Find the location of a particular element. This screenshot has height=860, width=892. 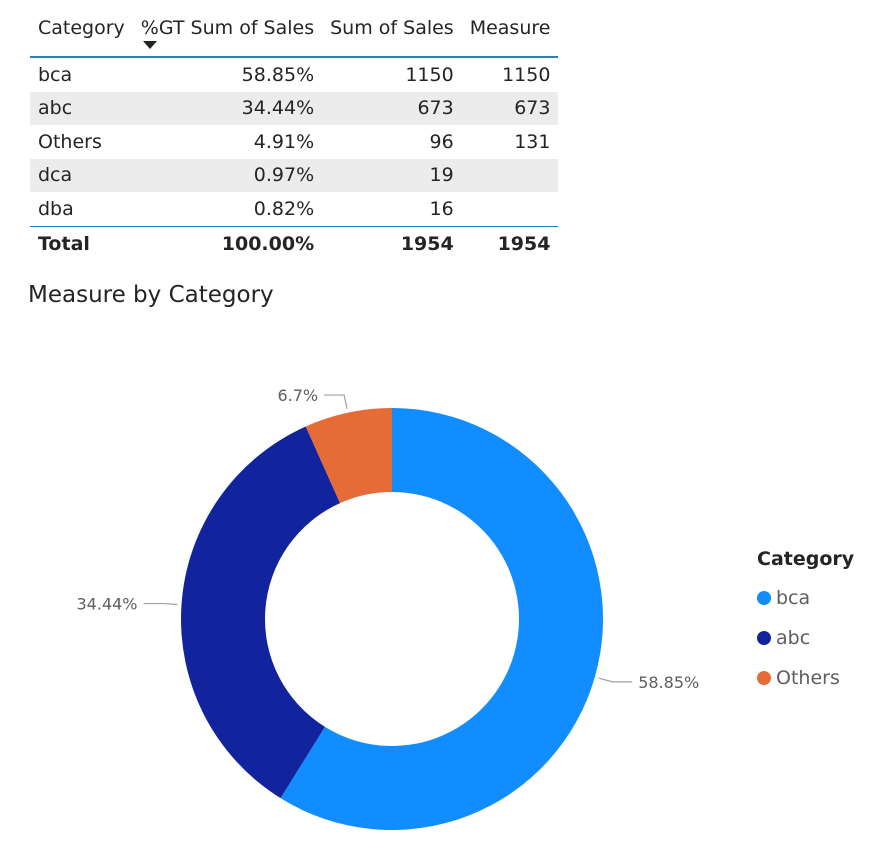

cell-measure: 673 is located at coordinates (510, 108).